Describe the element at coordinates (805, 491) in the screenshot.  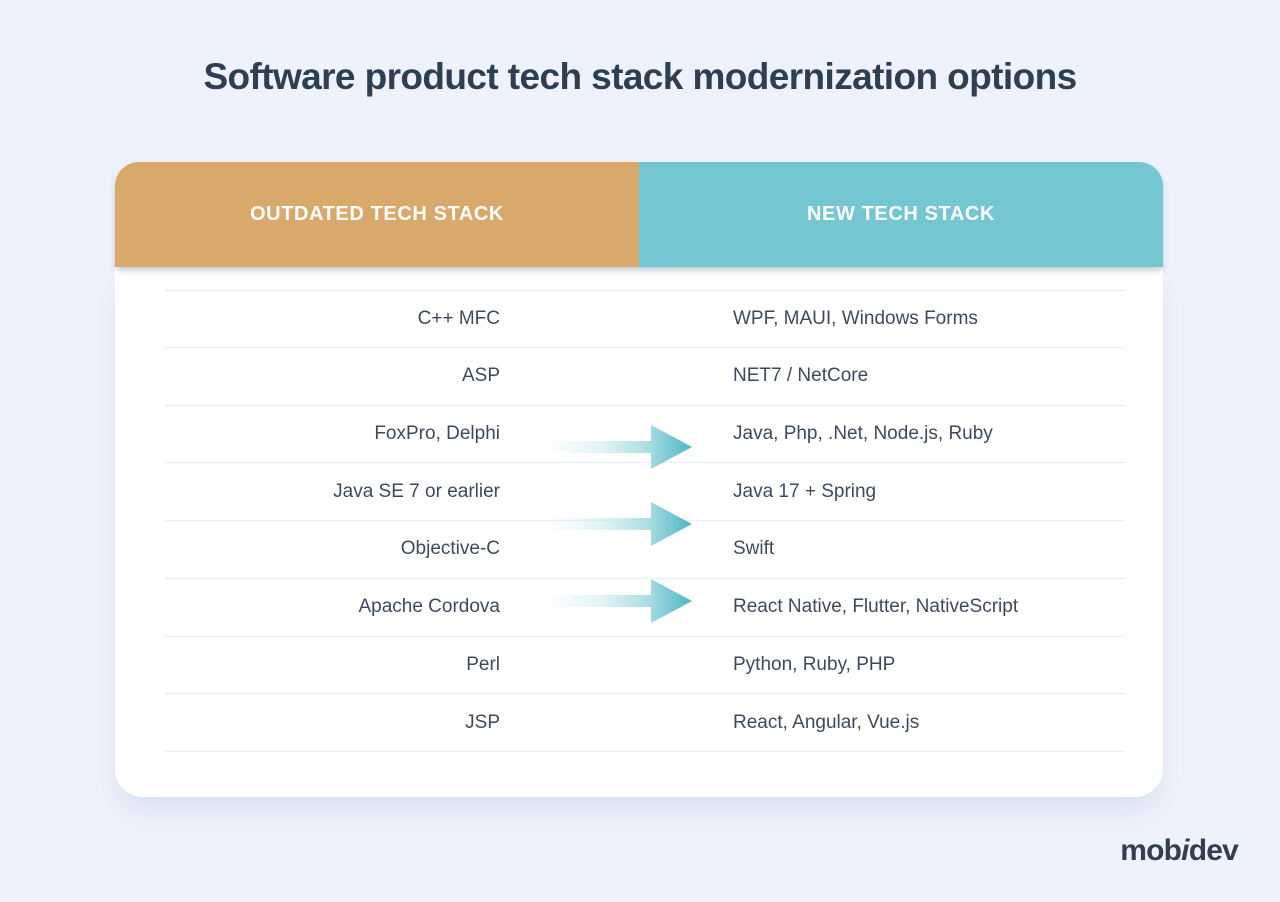
I see `new-tech-cell: Java 17 + Spring` at that location.